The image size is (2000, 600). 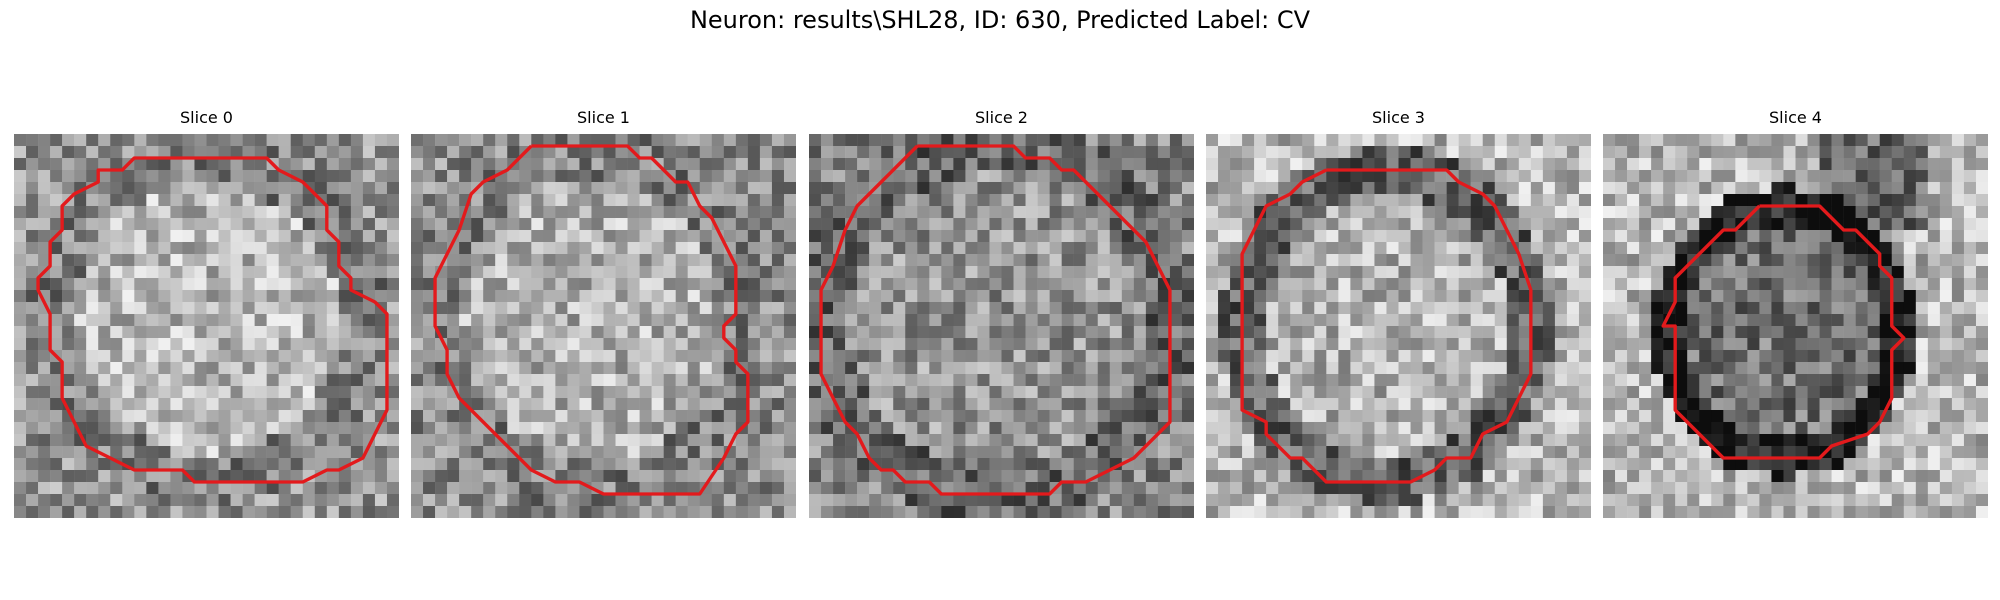 I want to click on slice-panel-0: Slice 0, so click(x=206, y=313).